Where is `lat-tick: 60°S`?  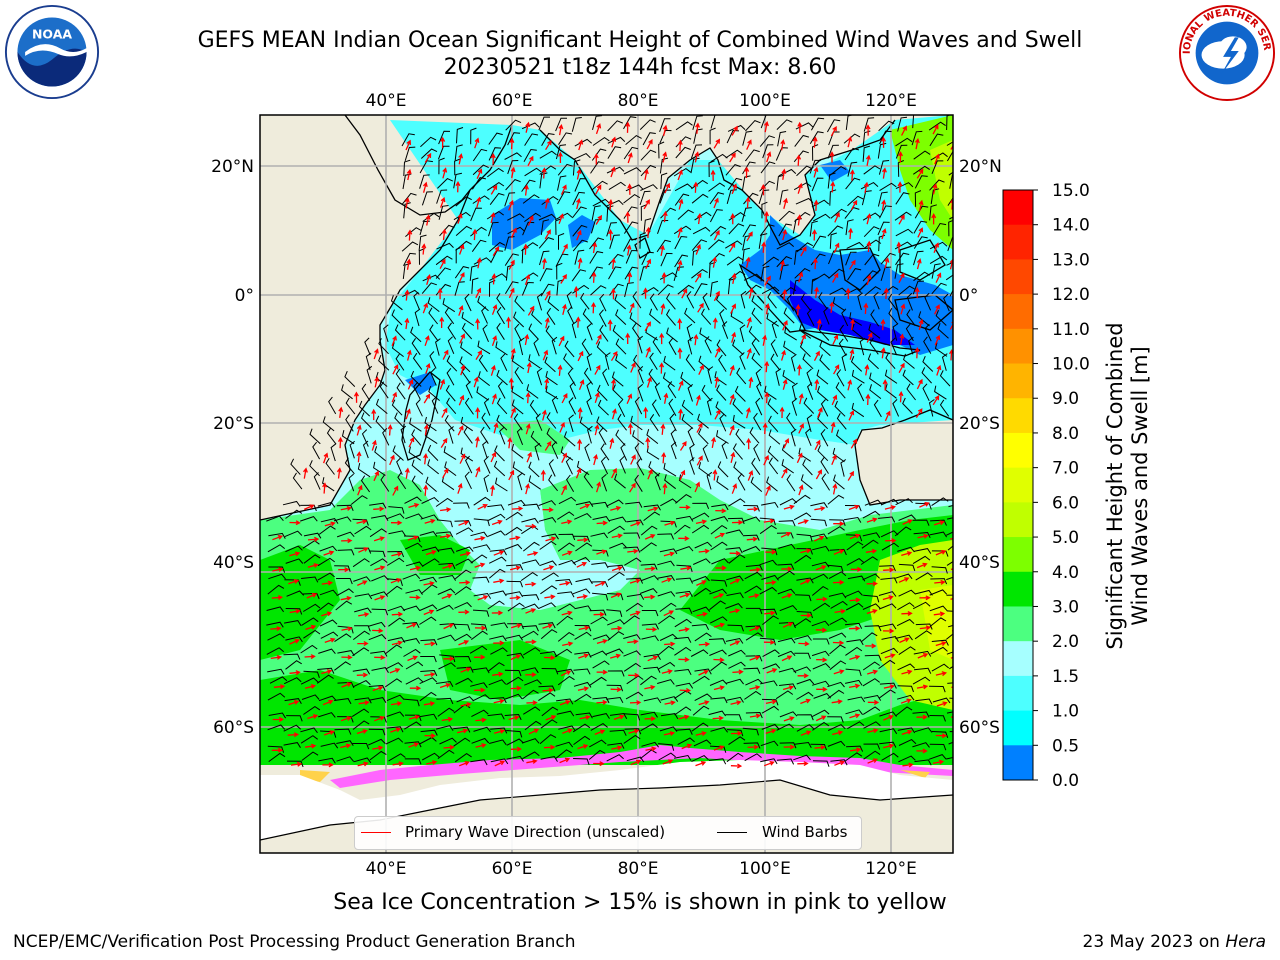 lat-tick: 60°S is located at coordinates (979, 728).